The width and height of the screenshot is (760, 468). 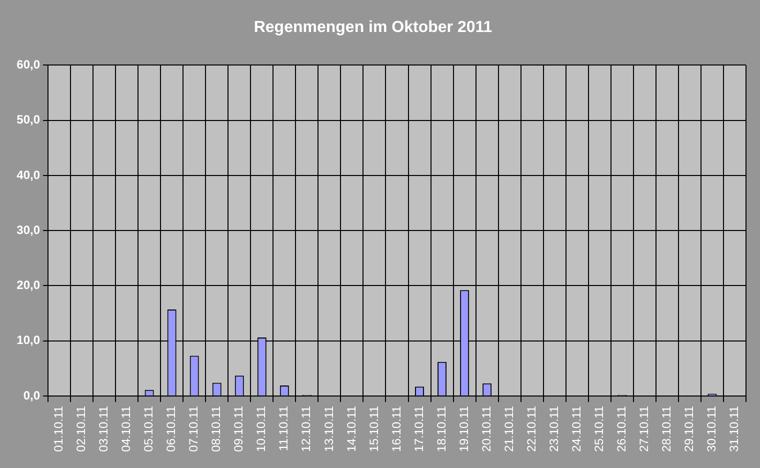 What do you see at coordinates (689, 429) in the screenshot?
I see `x-tick-label: 29.10.11` at bounding box center [689, 429].